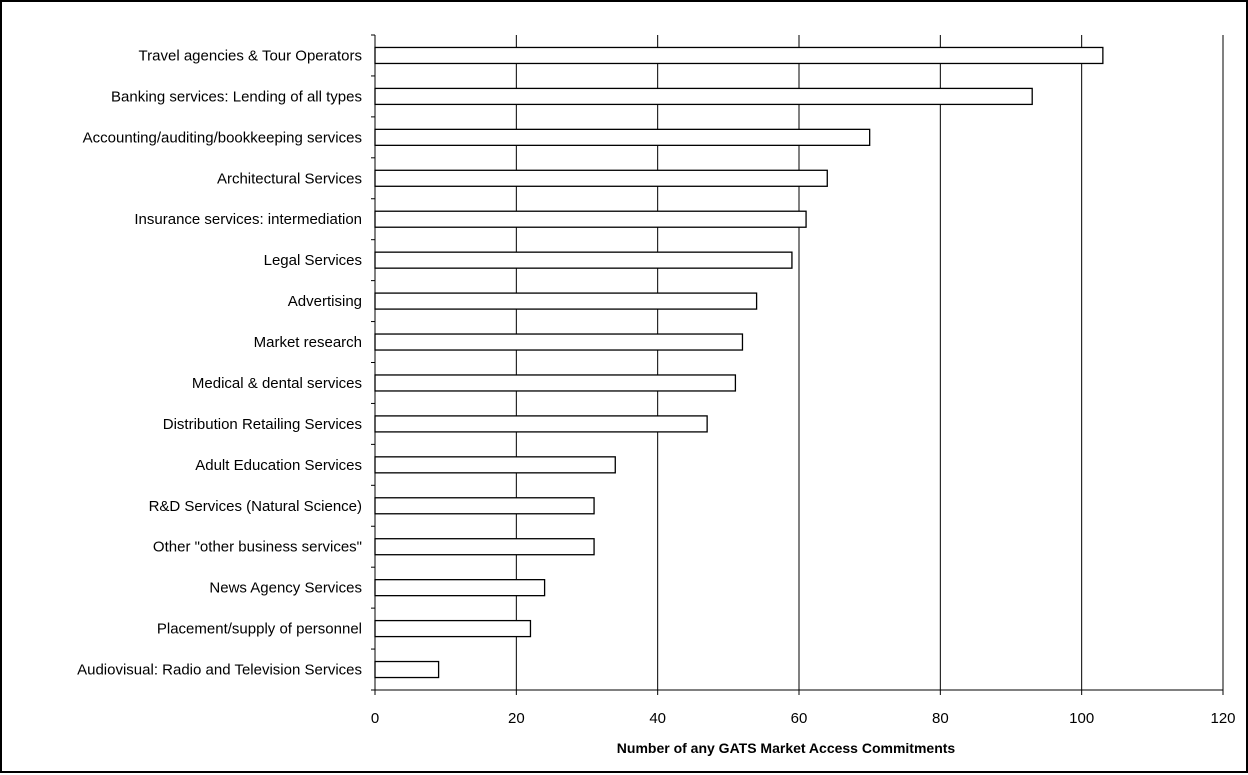 This screenshot has height=775, width=1248. What do you see at coordinates (325, 301) in the screenshot?
I see `category-label: Advertising` at bounding box center [325, 301].